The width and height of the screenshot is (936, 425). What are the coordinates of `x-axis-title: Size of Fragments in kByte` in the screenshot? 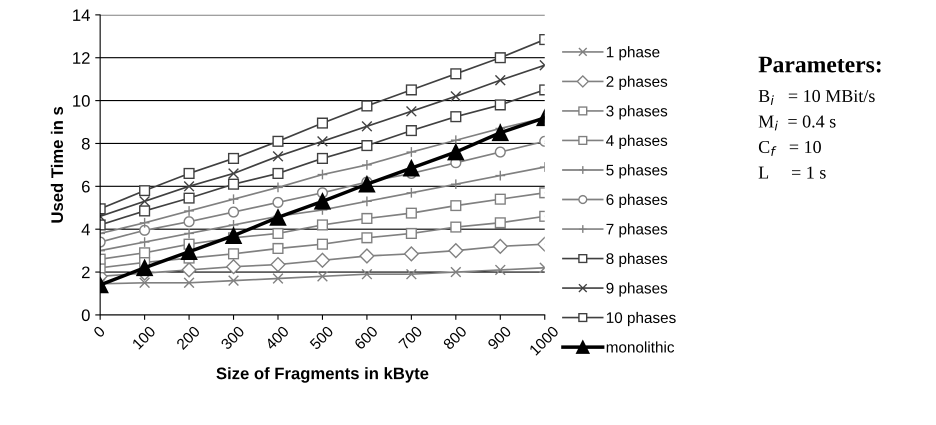 It's located at (322, 375).